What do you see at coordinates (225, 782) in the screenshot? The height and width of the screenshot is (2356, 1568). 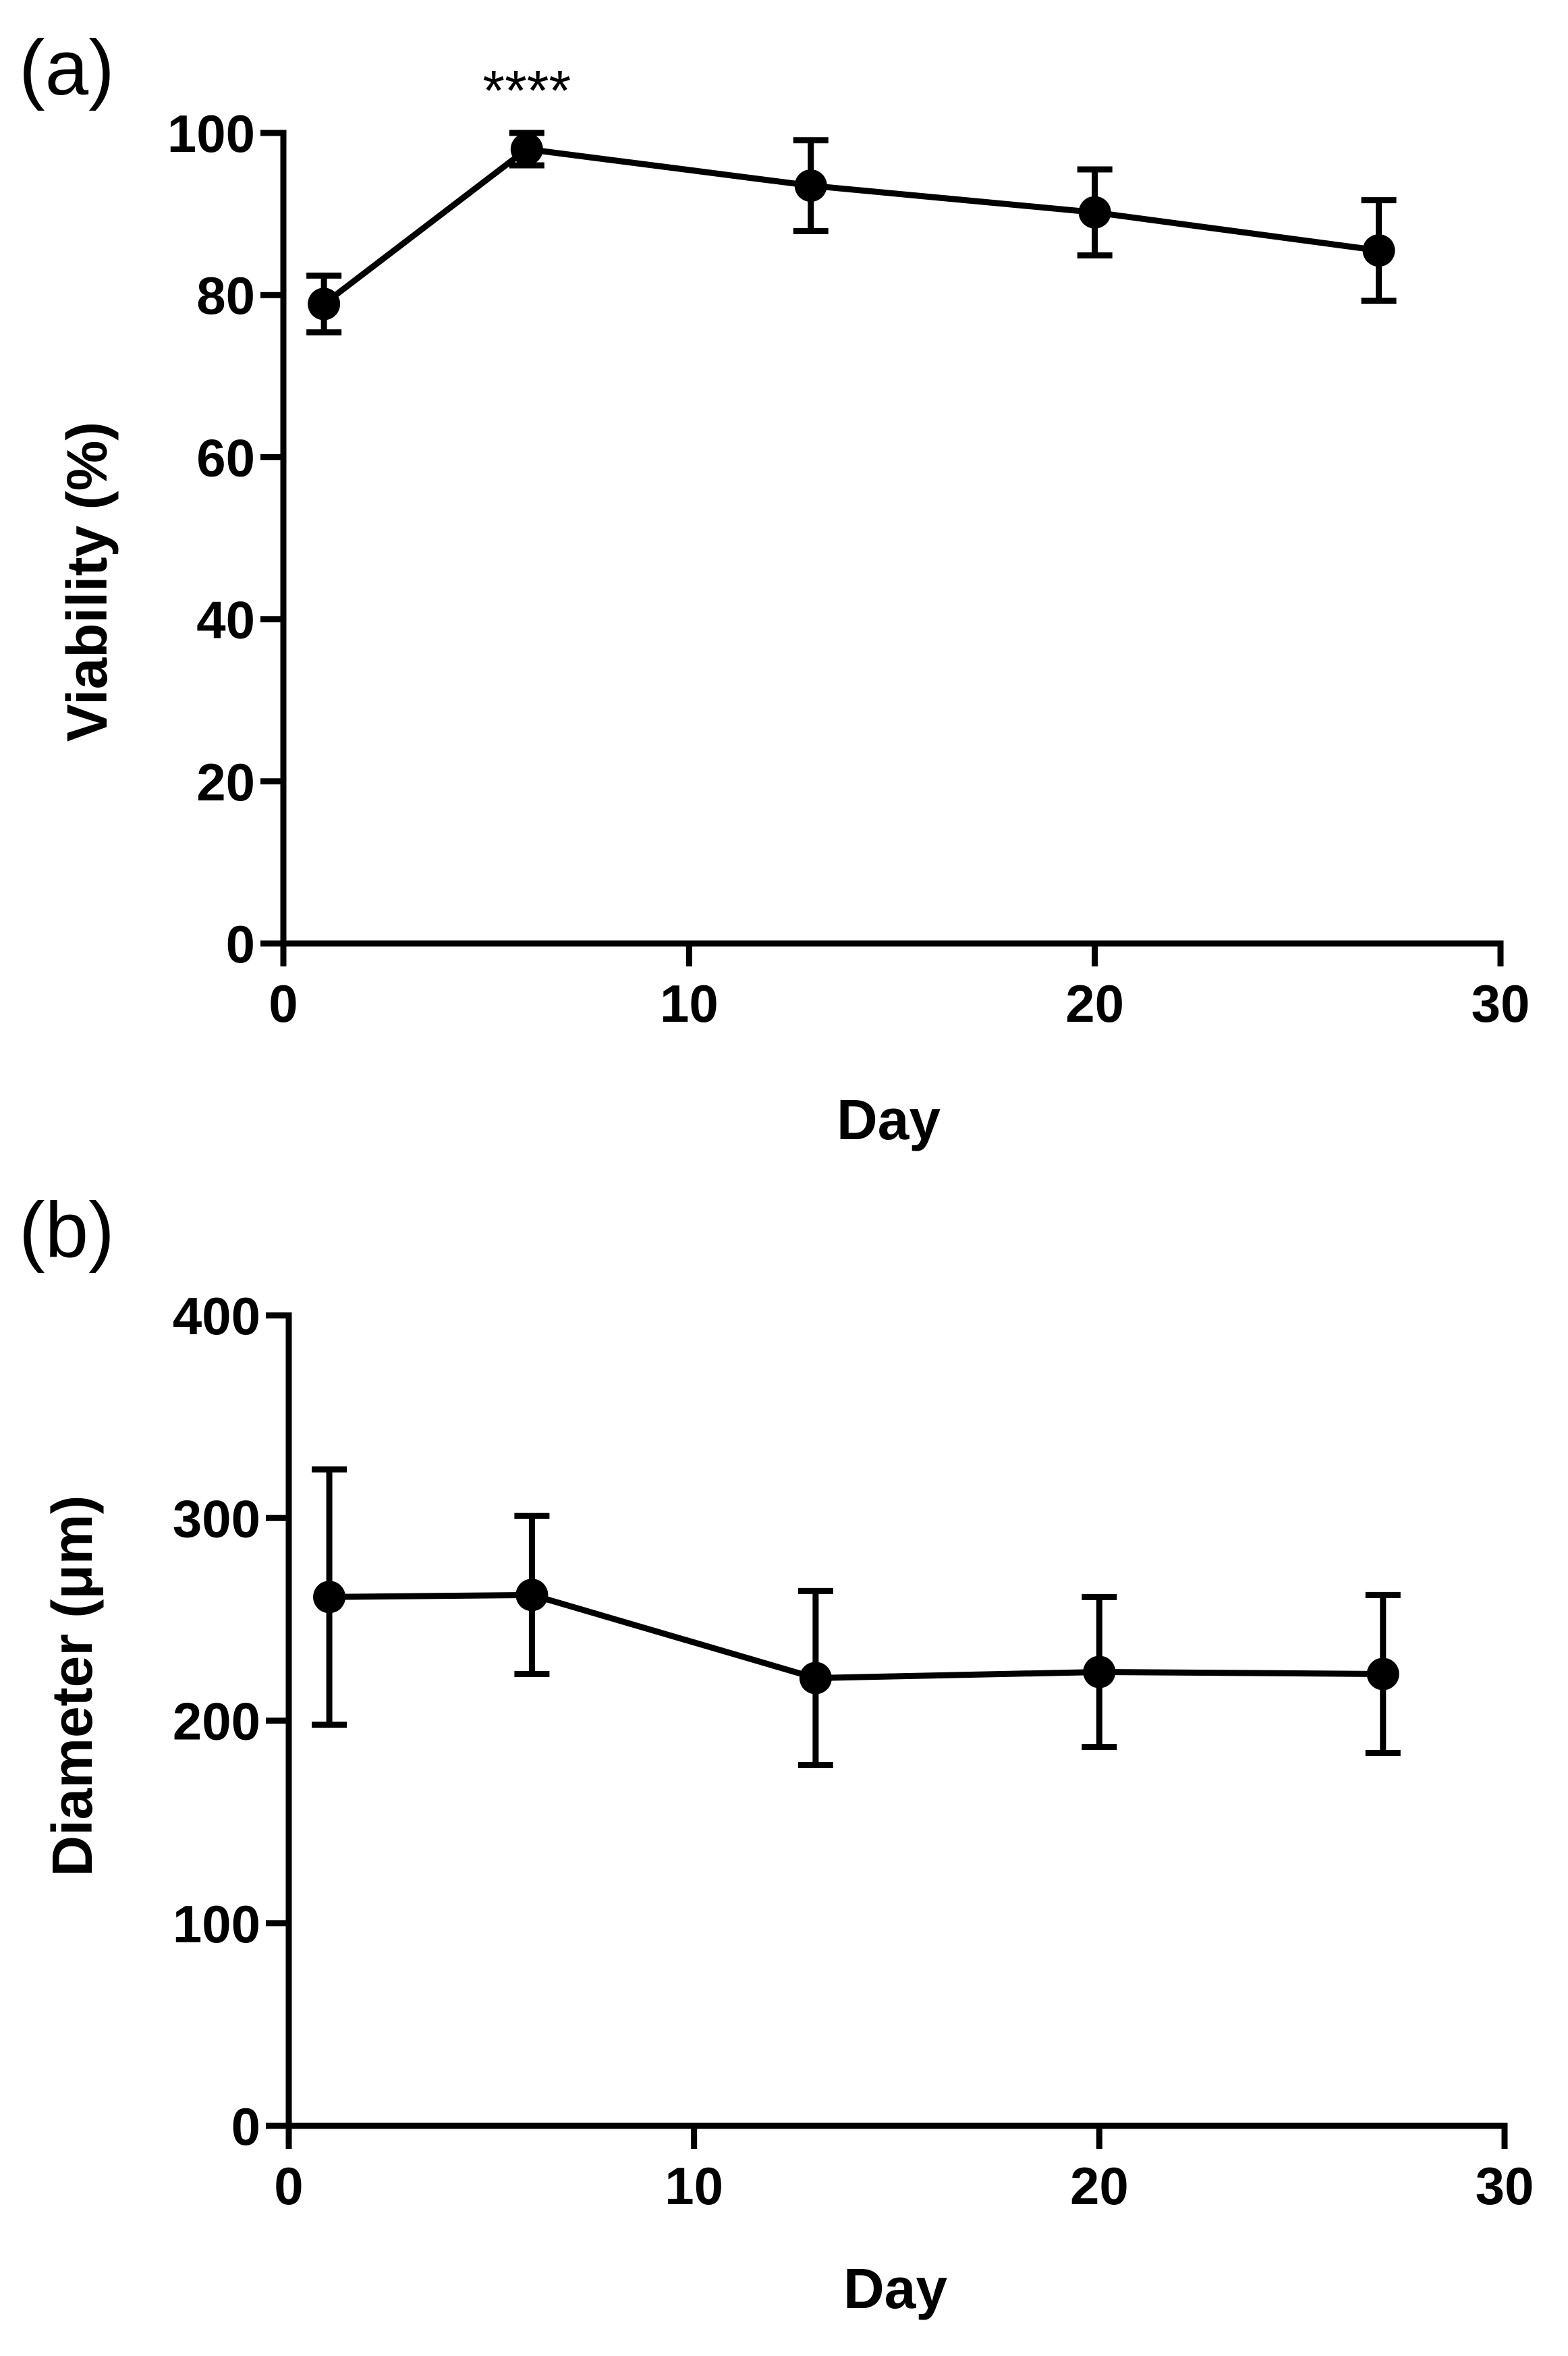 I see `y-tick-label: 20` at bounding box center [225, 782].